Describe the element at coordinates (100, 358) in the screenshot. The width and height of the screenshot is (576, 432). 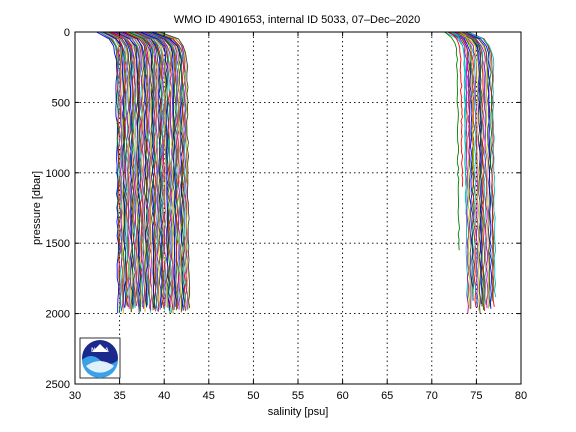
I see `noaa-logo-icon: NOAA` at that location.